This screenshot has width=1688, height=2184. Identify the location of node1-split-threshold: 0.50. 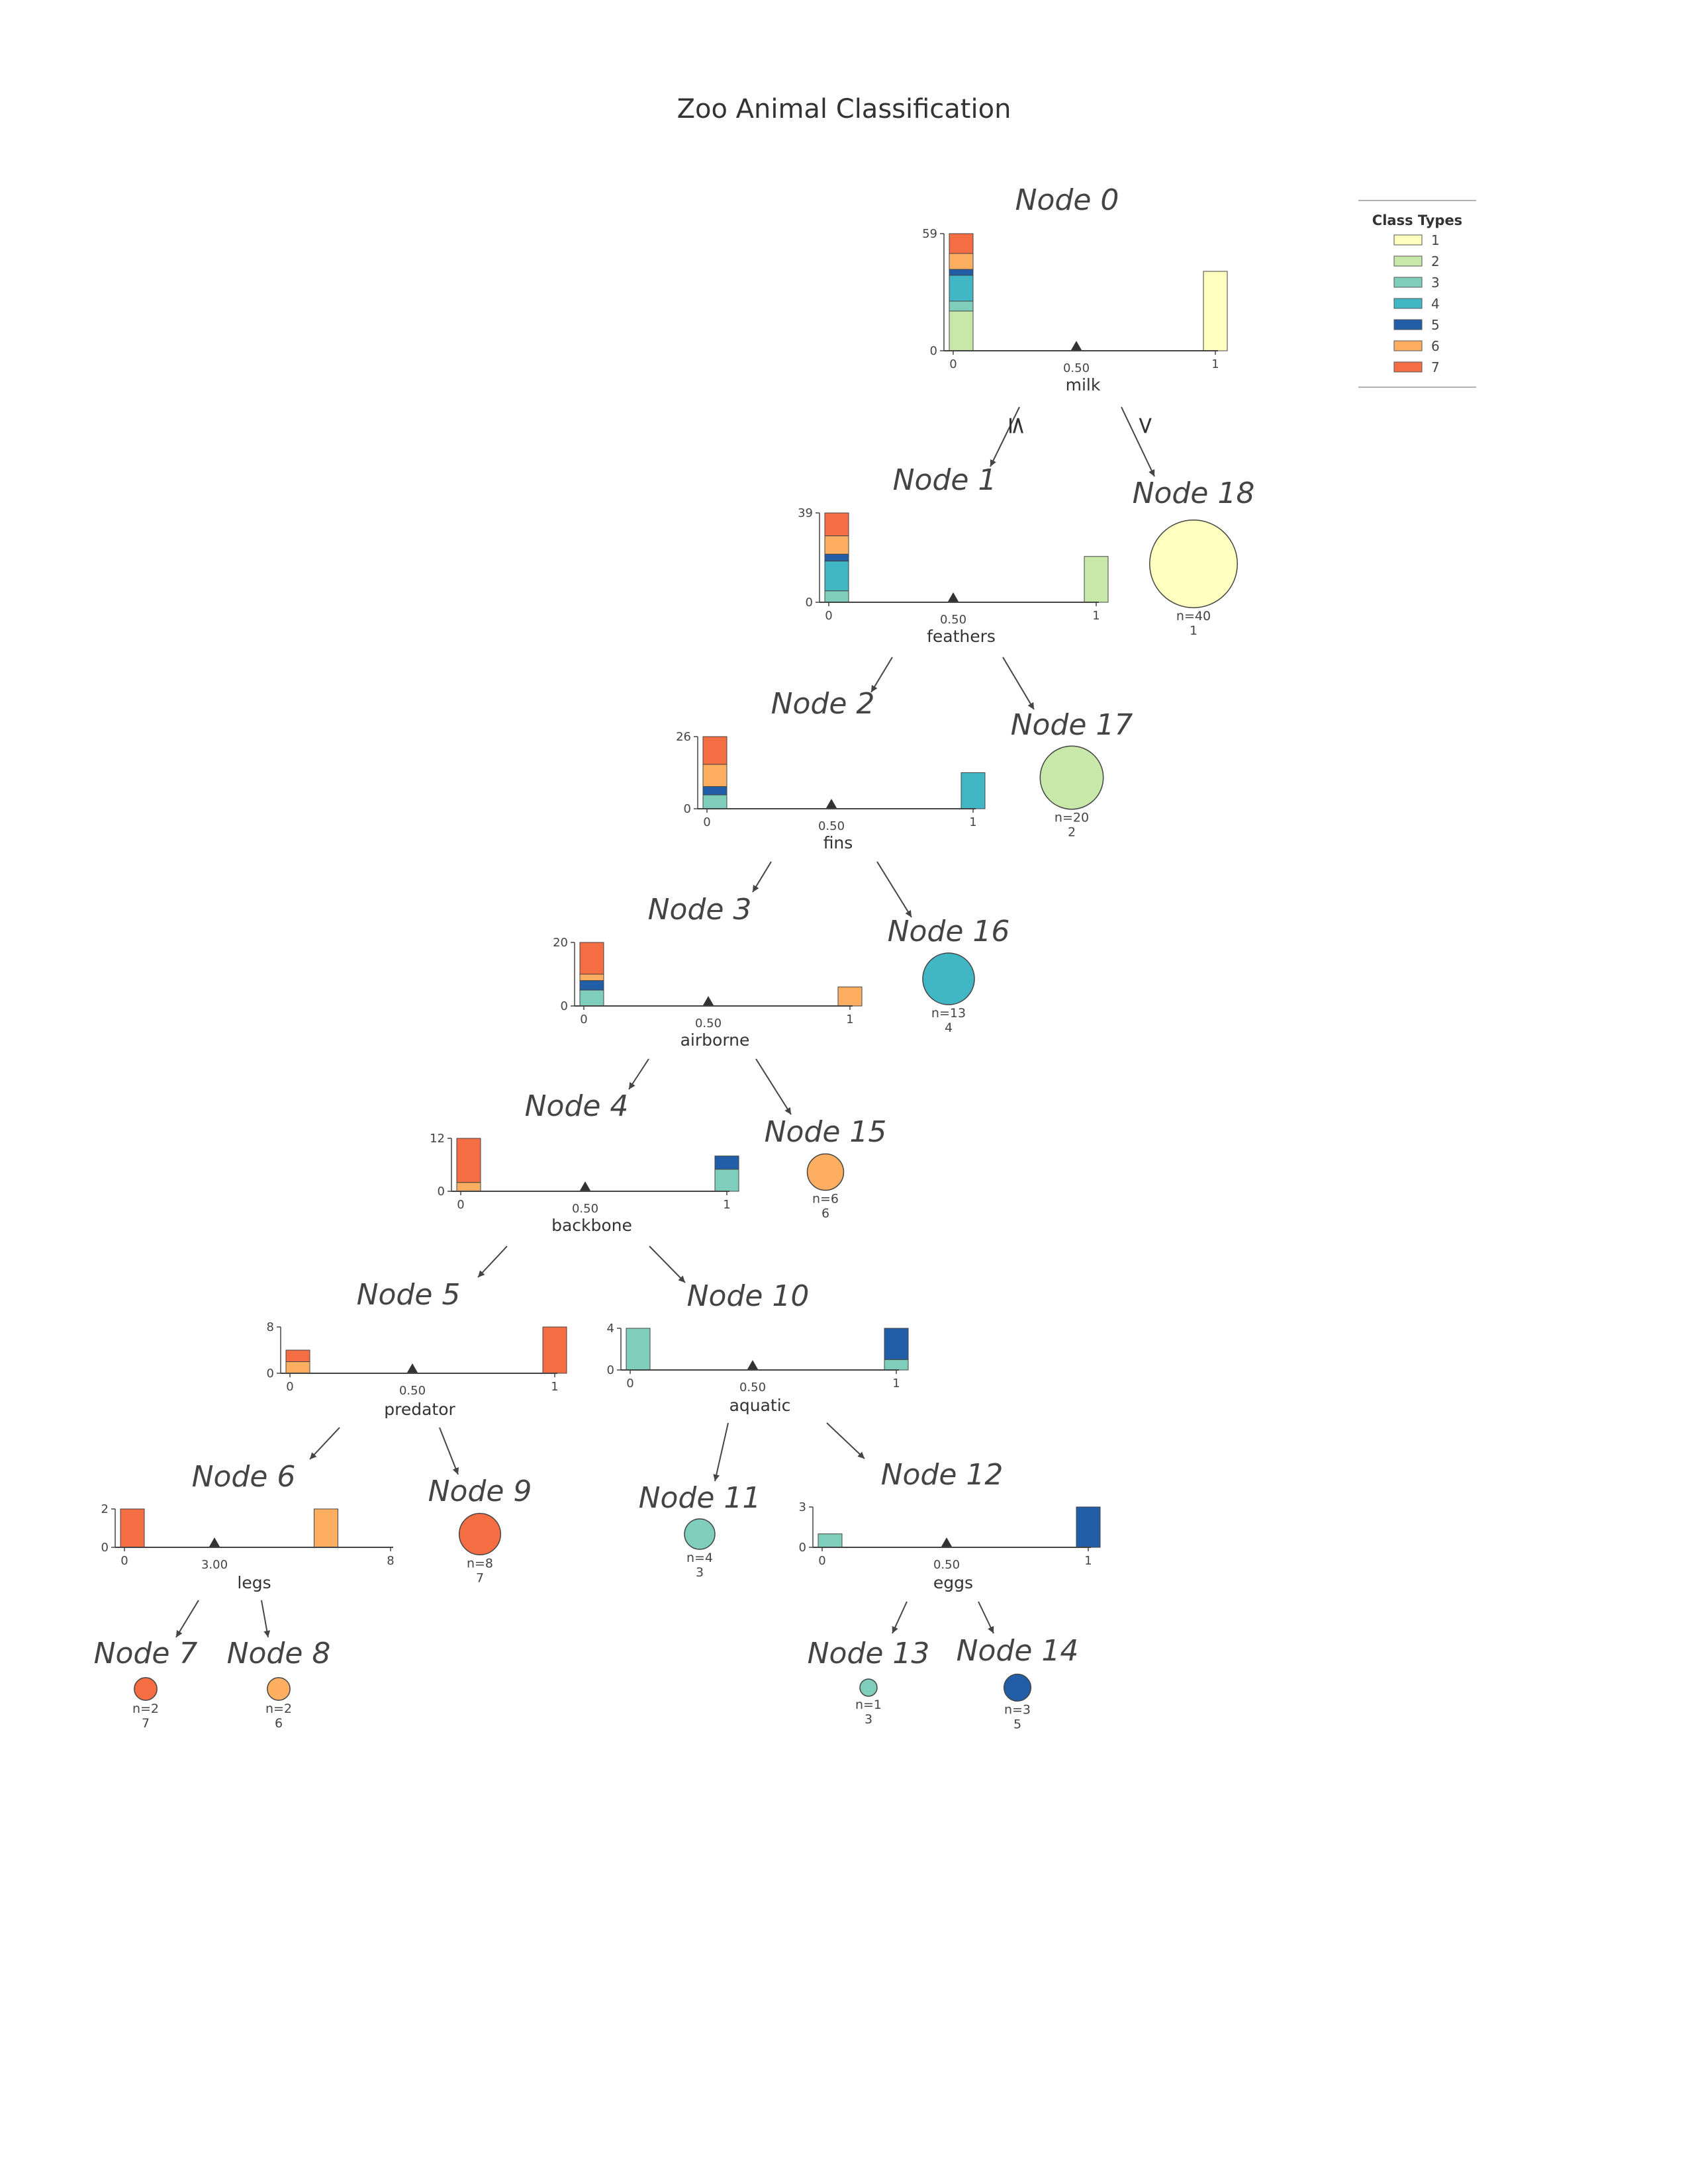
(953, 620).